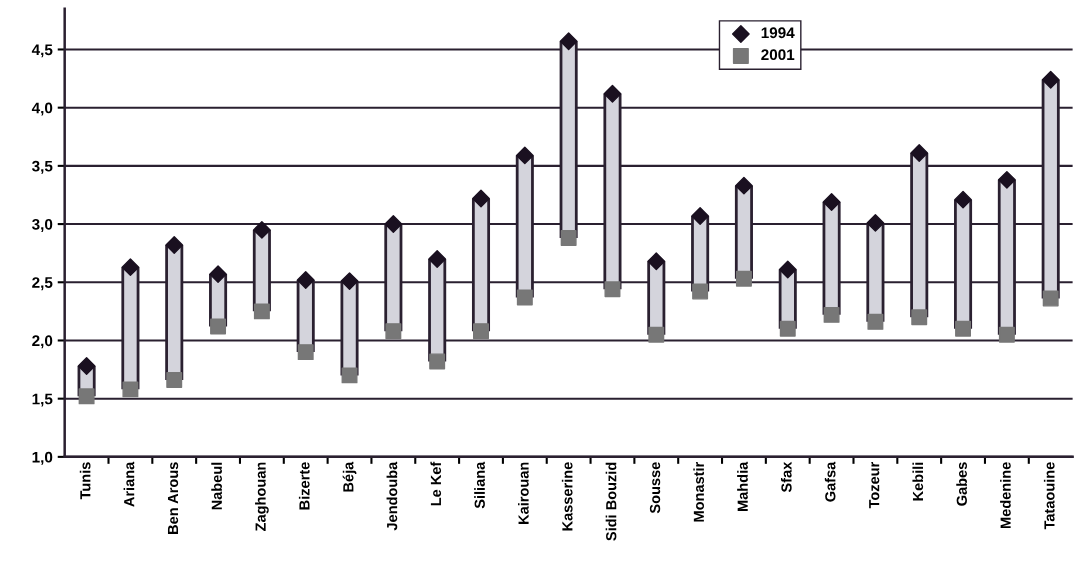 The width and height of the screenshot is (1078, 582). I want to click on y-tick-label: 4,0, so click(42, 109).